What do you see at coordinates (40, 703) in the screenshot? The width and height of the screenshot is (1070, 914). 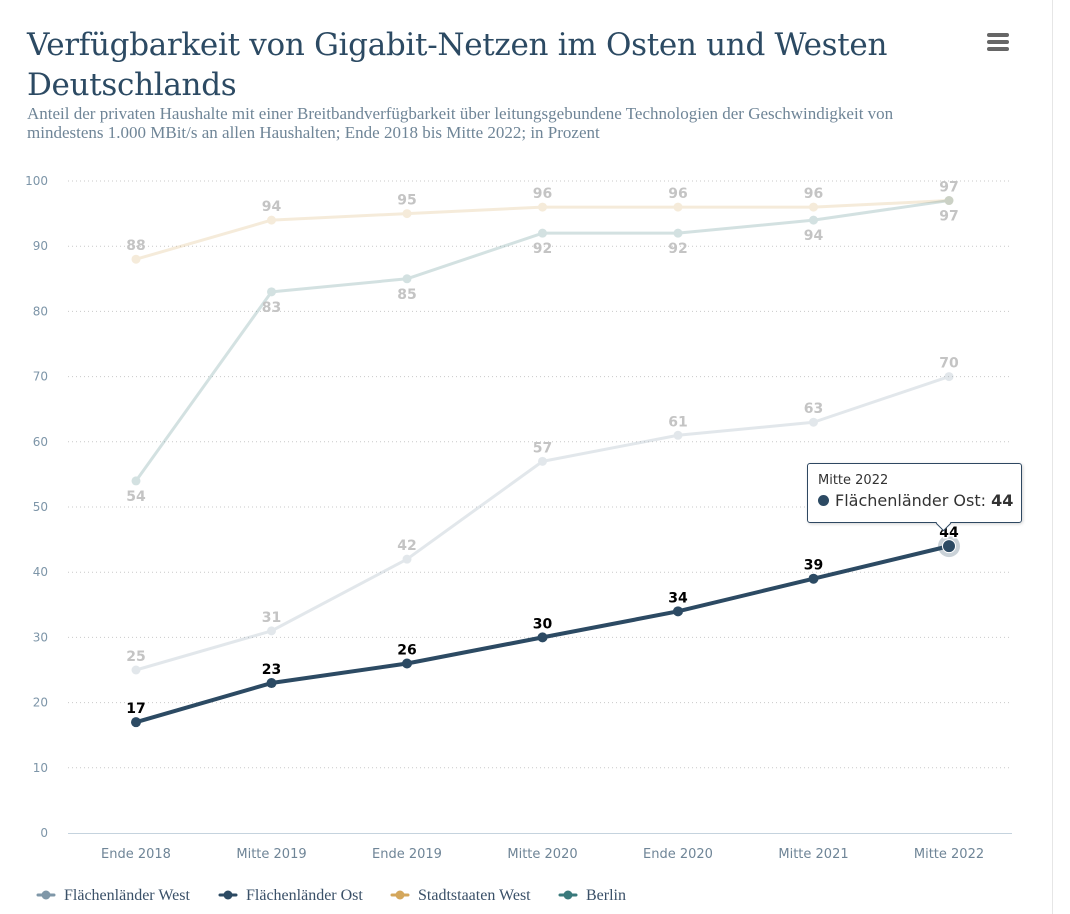 I see `y-tick-label: 20` at bounding box center [40, 703].